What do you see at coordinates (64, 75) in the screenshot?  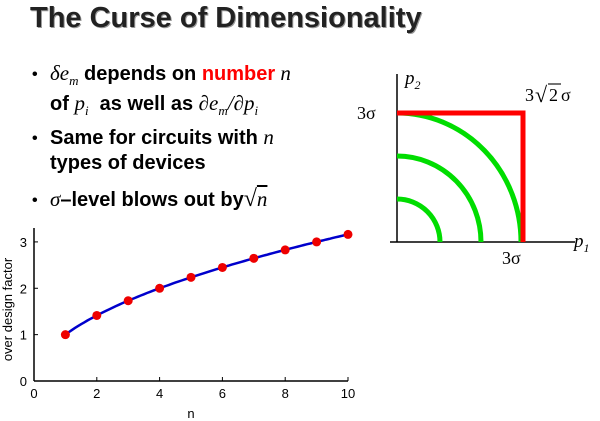 I see `delta-e-m: δem` at bounding box center [64, 75].